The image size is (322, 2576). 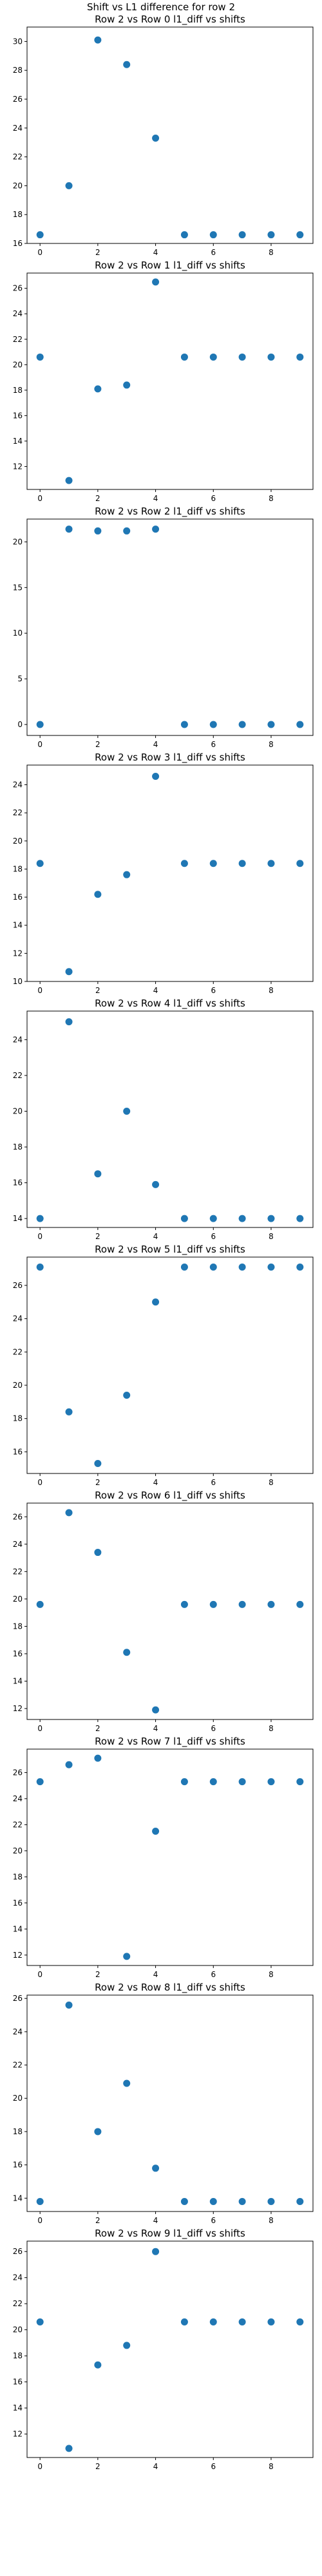 What do you see at coordinates (18, 1772) in the screenshot?
I see `y-tick-label: 26` at bounding box center [18, 1772].